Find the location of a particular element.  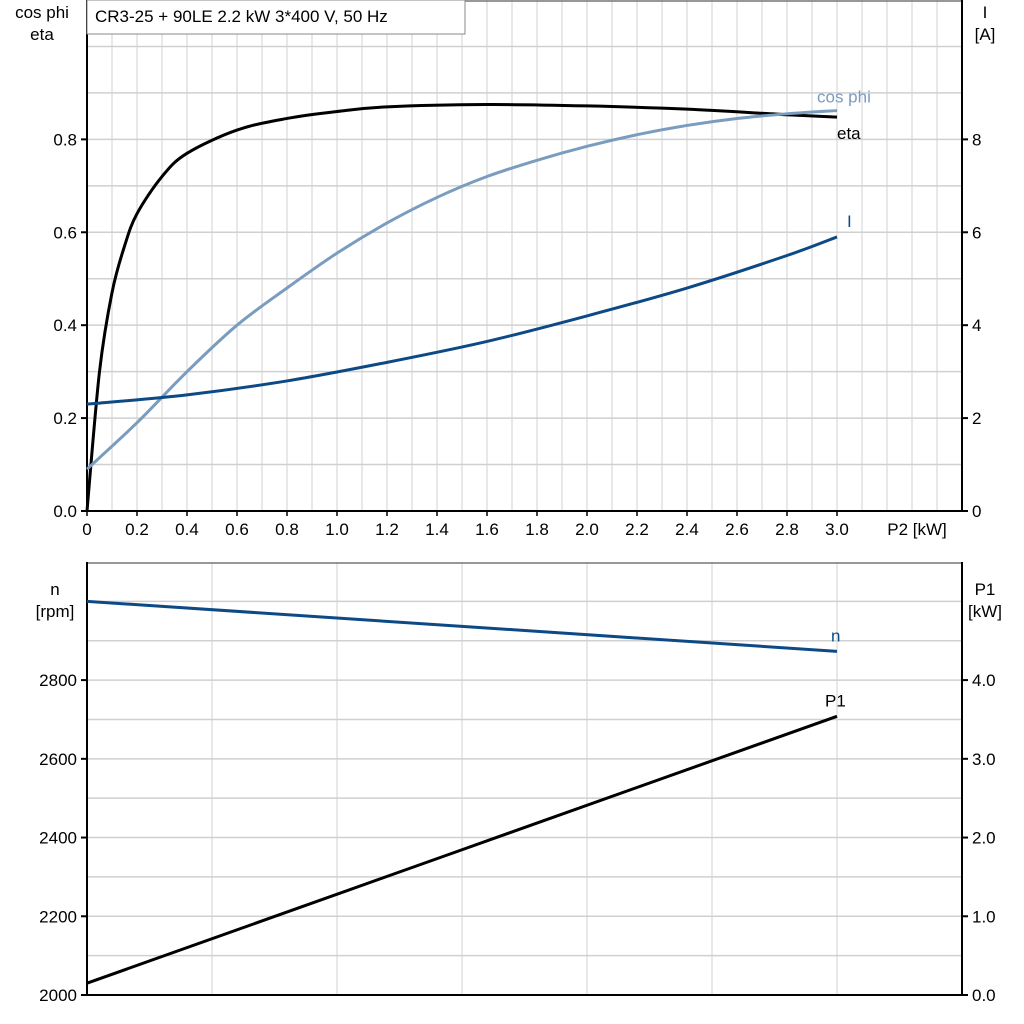

top-left-tick-label: 0.0 is located at coordinates (65, 511).